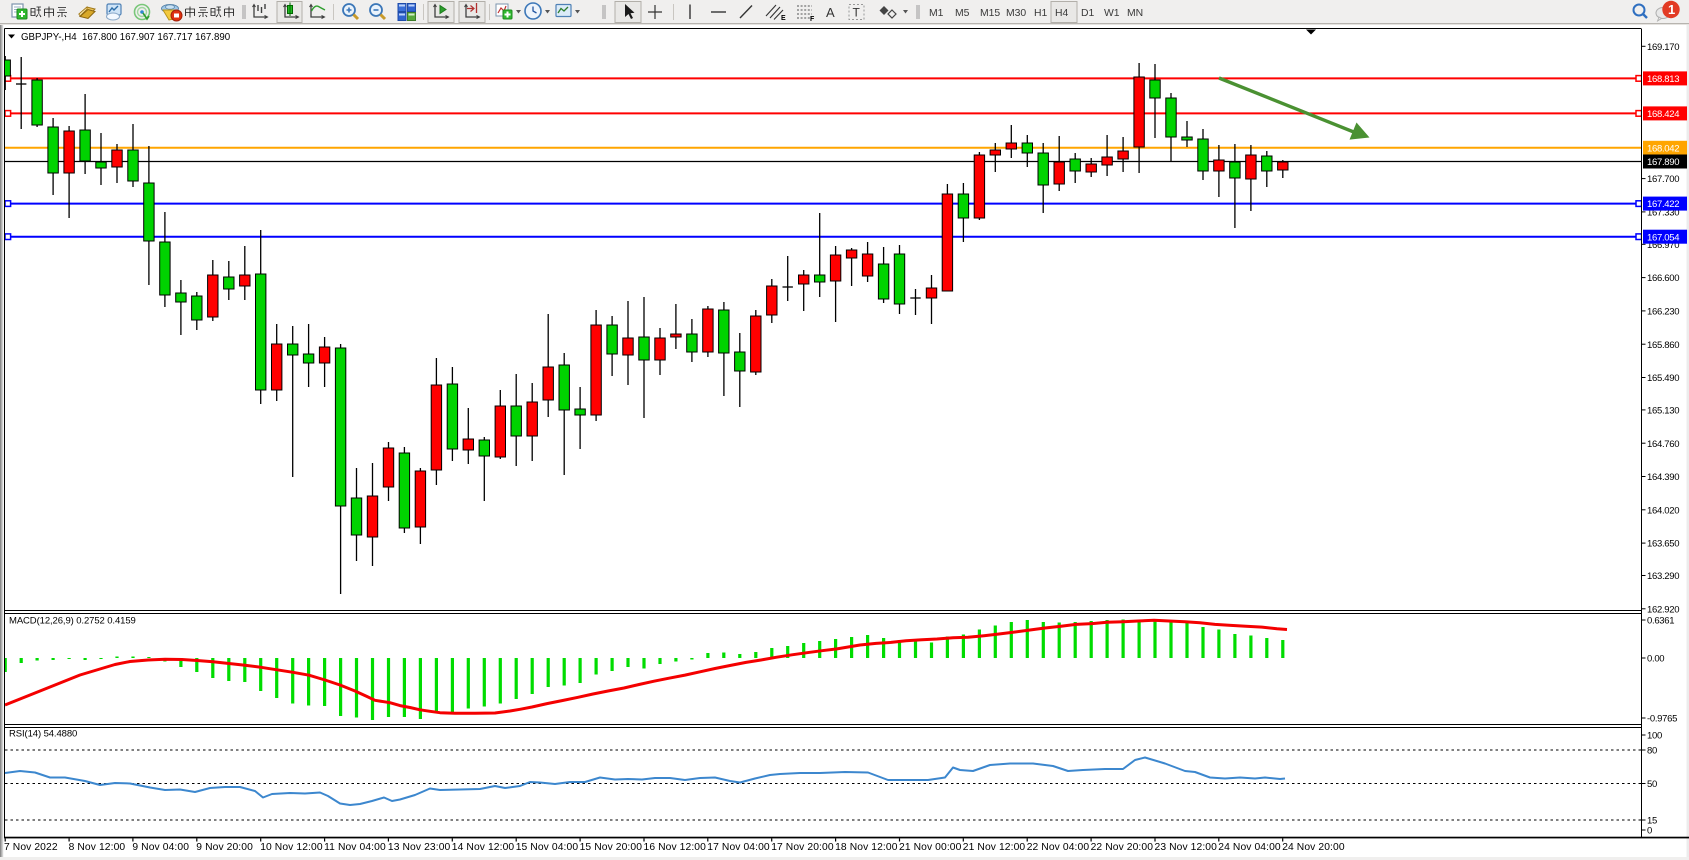 Image resolution: width=1689 pixels, height=860 pixels. I want to click on svg-text: M15, so click(990, 13).